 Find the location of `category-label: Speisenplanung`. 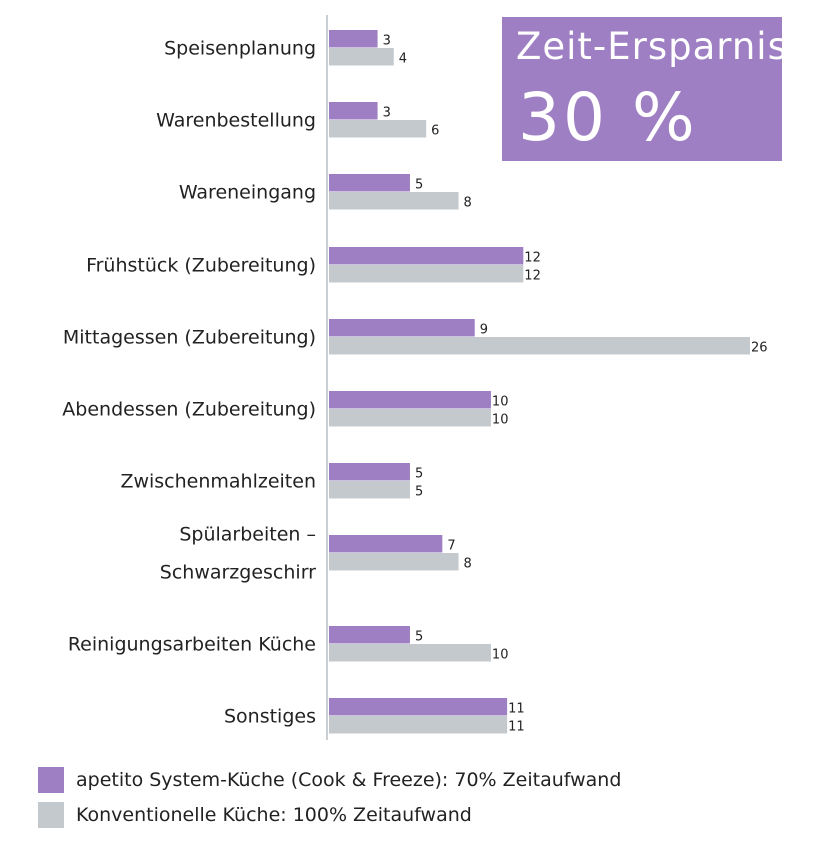

category-label: Speisenplanung is located at coordinates (240, 49).